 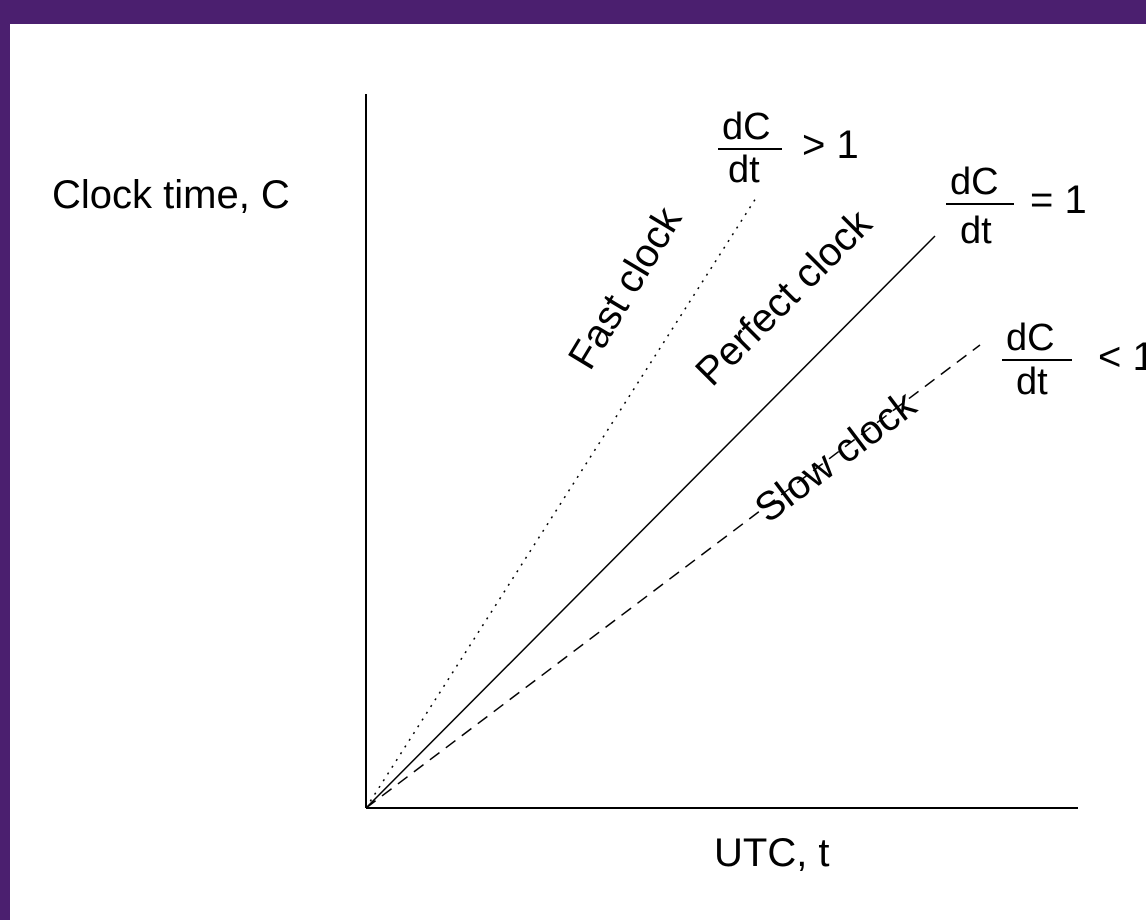 I want to click on perfect-numerator: dC, so click(x=974, y=182).